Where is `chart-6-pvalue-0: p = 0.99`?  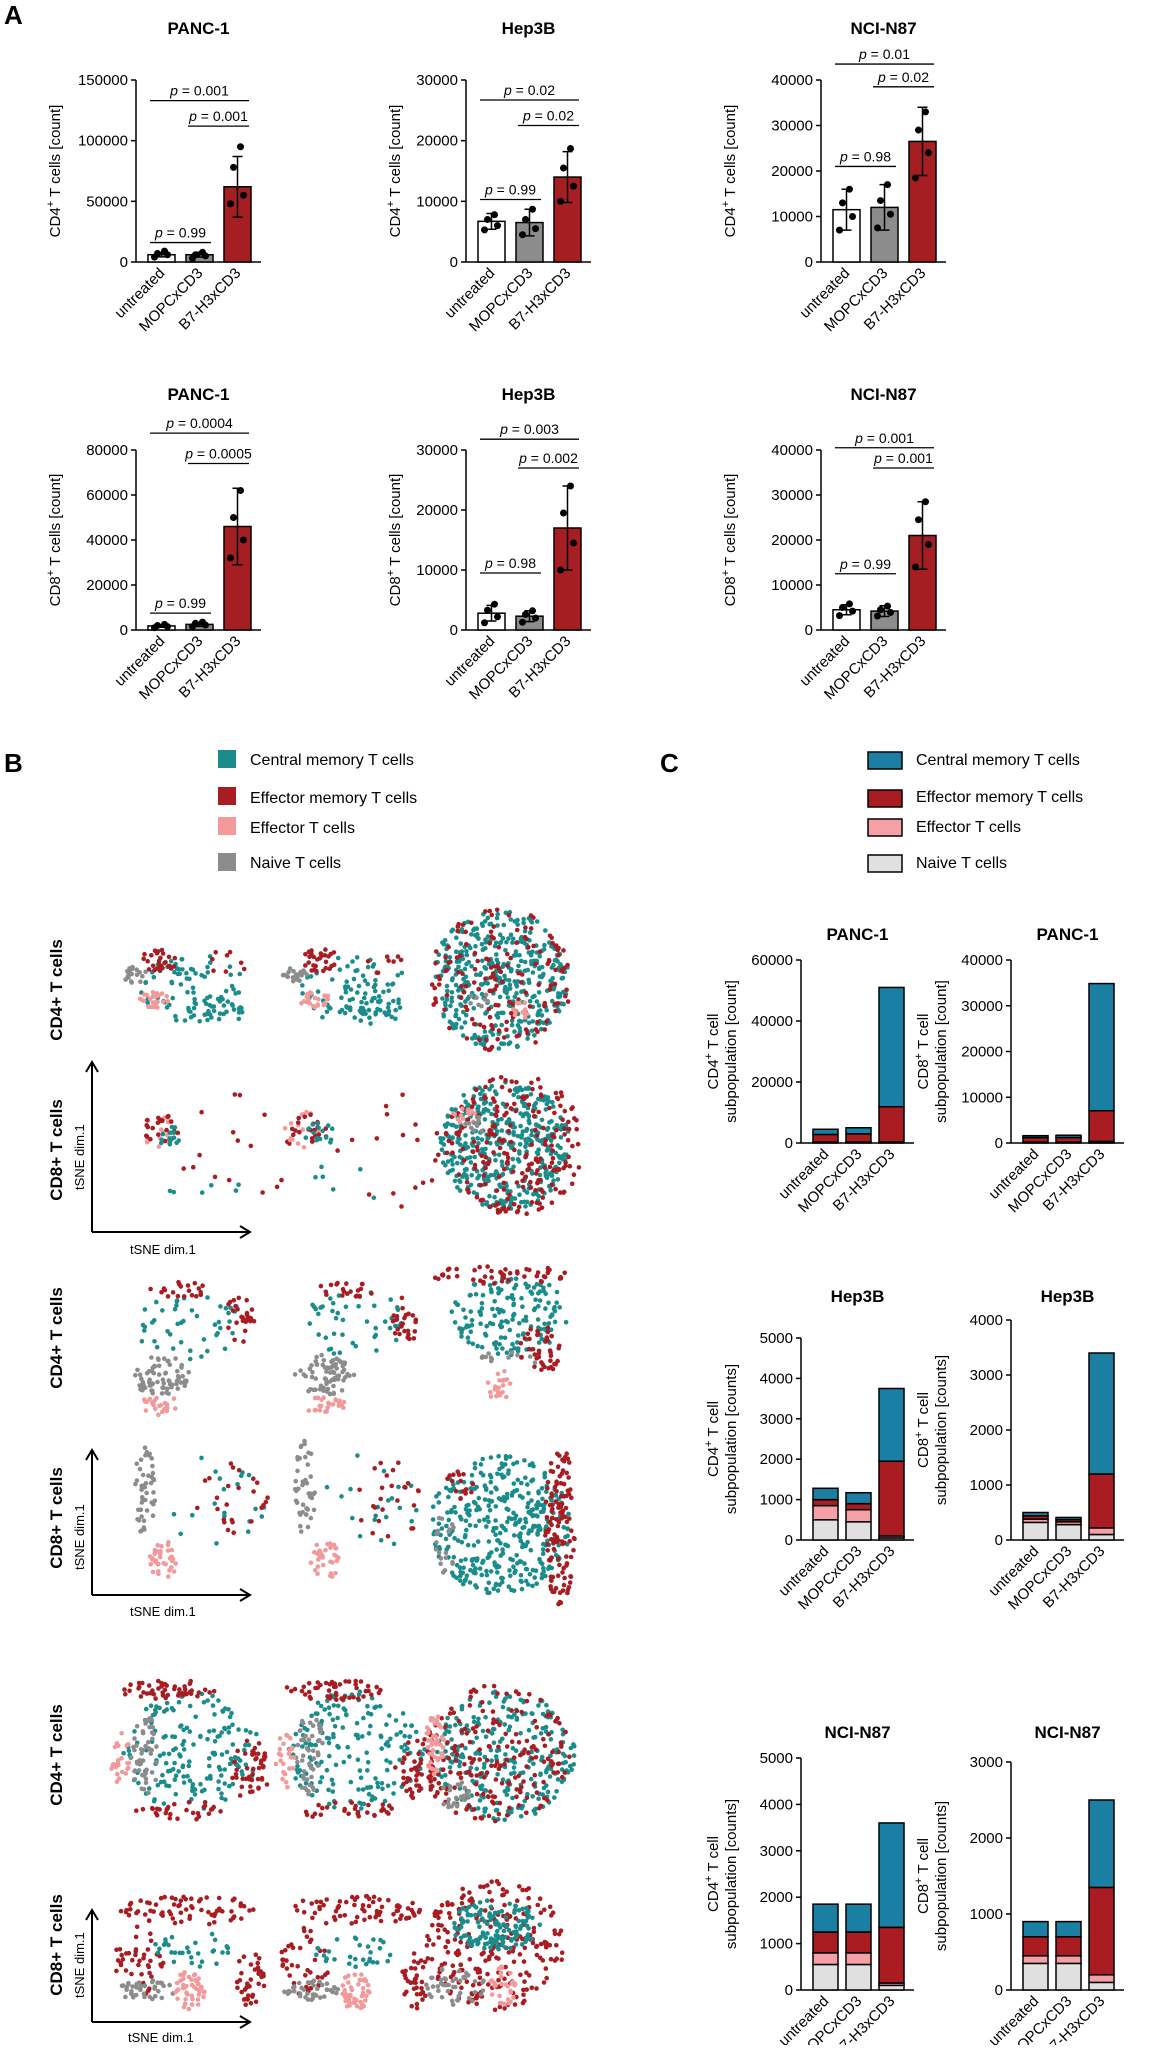
chart-6-pvalue-0: p = 0.99 is located at coordinates (865, 564).